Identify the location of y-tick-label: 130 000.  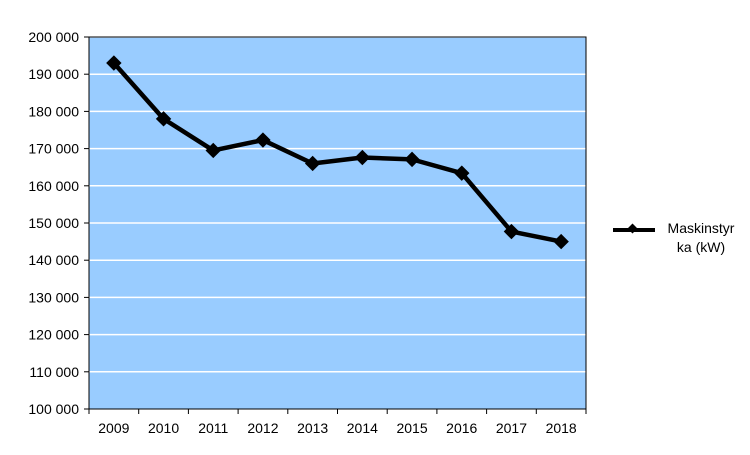
(53, 297).